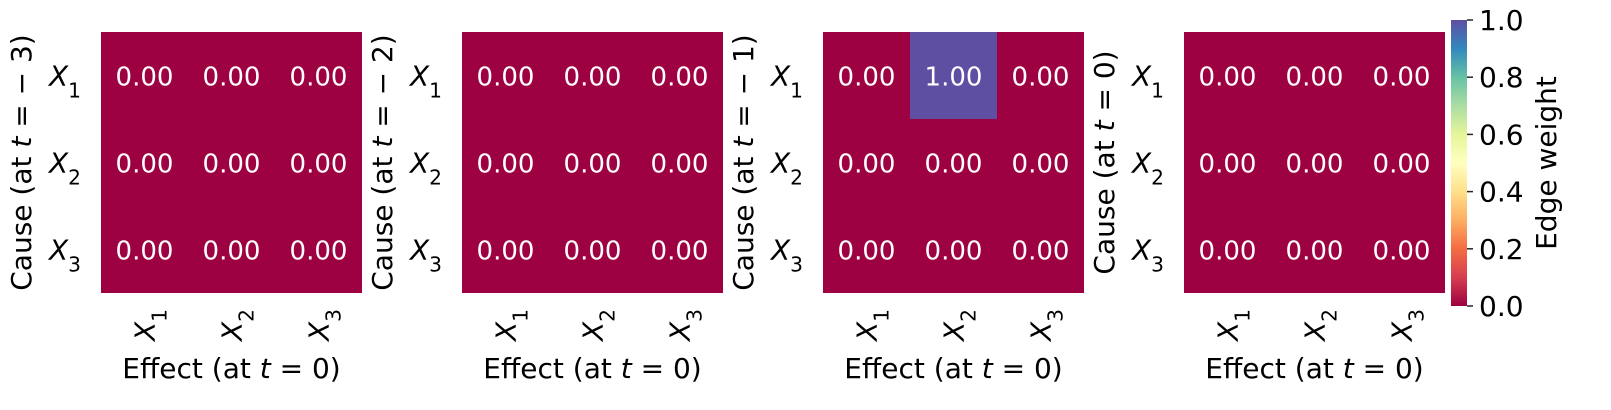 The image size is (1611, 410). What do you see at coordinates (21, 162) in the screenshot?
I see `y-axis-title: Cause (at t = − 3)` at bounding box center [21, 162].